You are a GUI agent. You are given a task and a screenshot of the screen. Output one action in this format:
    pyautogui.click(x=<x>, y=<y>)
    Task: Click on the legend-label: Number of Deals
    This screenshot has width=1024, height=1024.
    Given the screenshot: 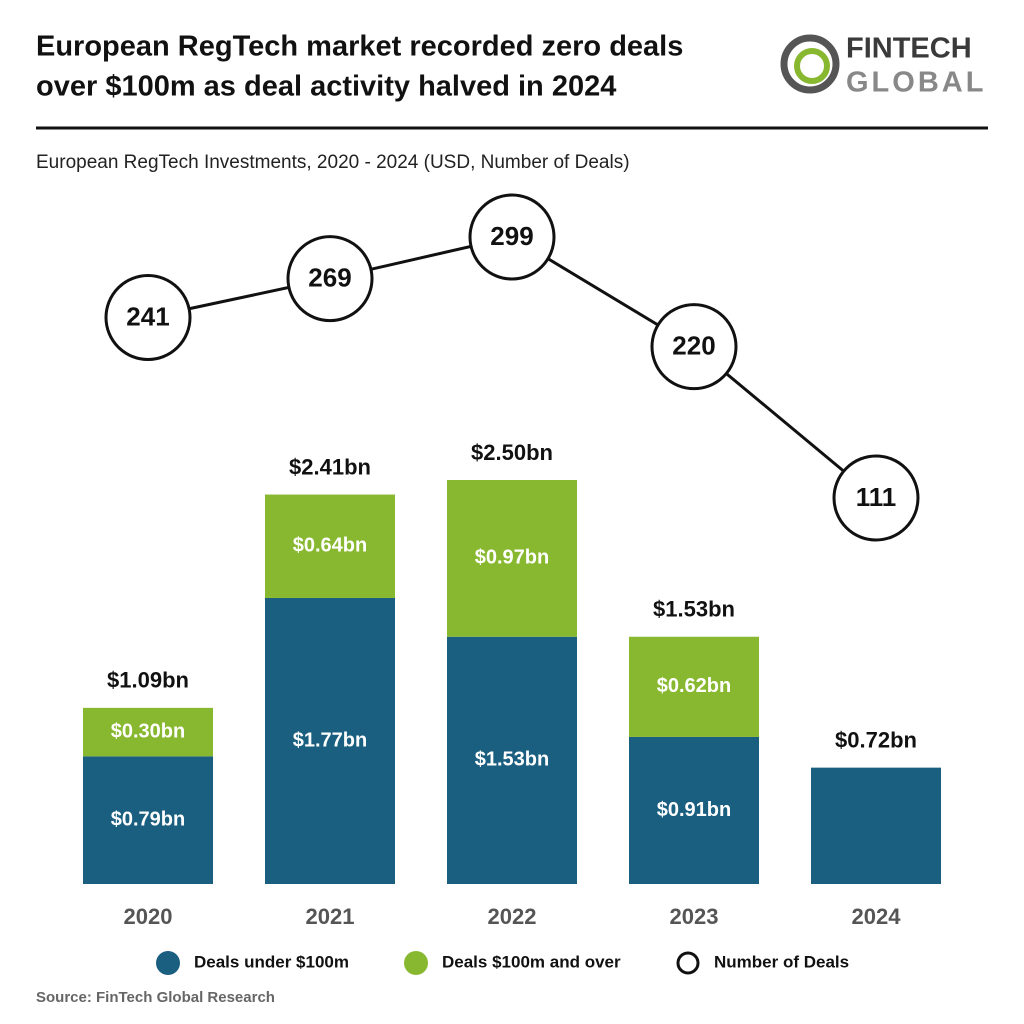 What is the action you would take?
    pyautogui.click(x=781, y=961)
    